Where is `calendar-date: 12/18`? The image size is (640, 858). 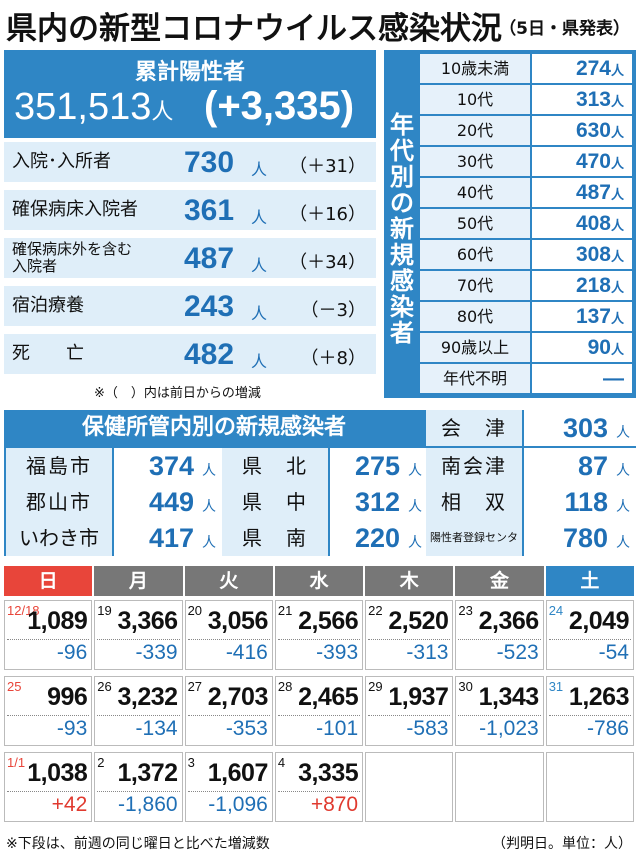
calendar-date: 12/18 is located at coordinates (23, 610).